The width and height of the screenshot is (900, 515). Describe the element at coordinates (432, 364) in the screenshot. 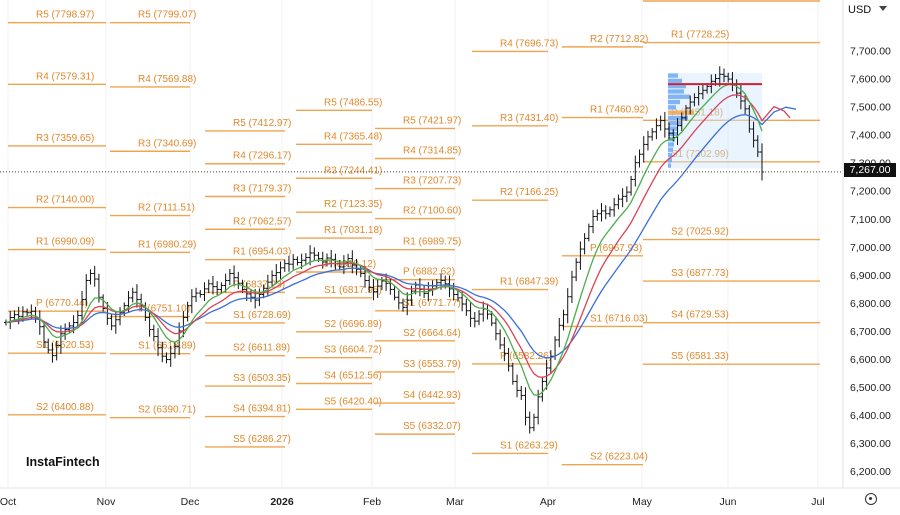

I see `pivot-label: S3 (6553.79)` at that location.